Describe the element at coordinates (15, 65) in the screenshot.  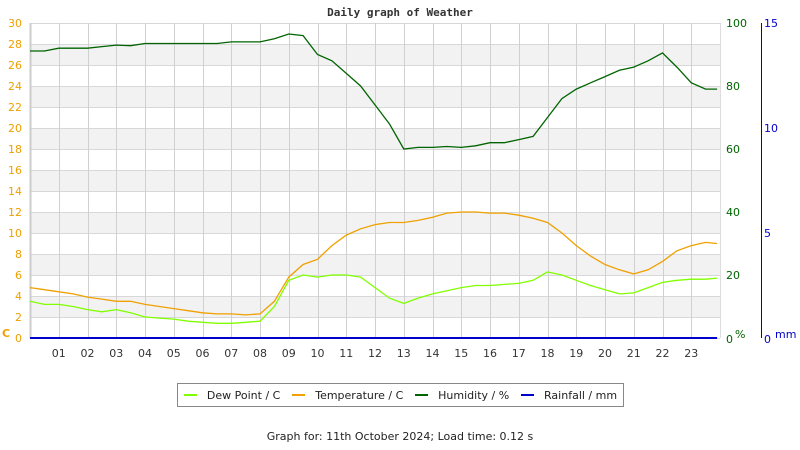
I see `svg-text: 26` at that location.